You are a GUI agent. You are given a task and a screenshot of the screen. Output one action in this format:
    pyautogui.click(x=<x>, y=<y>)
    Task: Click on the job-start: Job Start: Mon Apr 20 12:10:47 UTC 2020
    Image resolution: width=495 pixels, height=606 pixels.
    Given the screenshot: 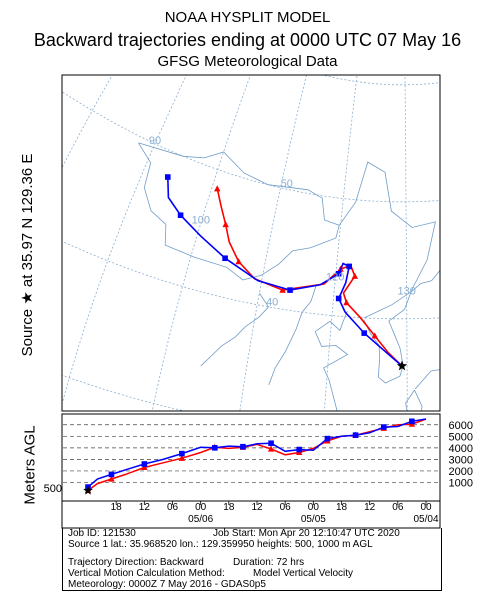 What is the action you would take?
    pyautogui.click(x=306, y=533)
    